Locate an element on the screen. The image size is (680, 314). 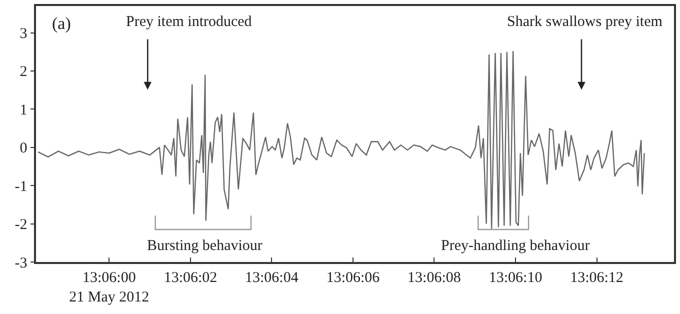
y-tick-label: 0 is located at coordinates (24, 148).